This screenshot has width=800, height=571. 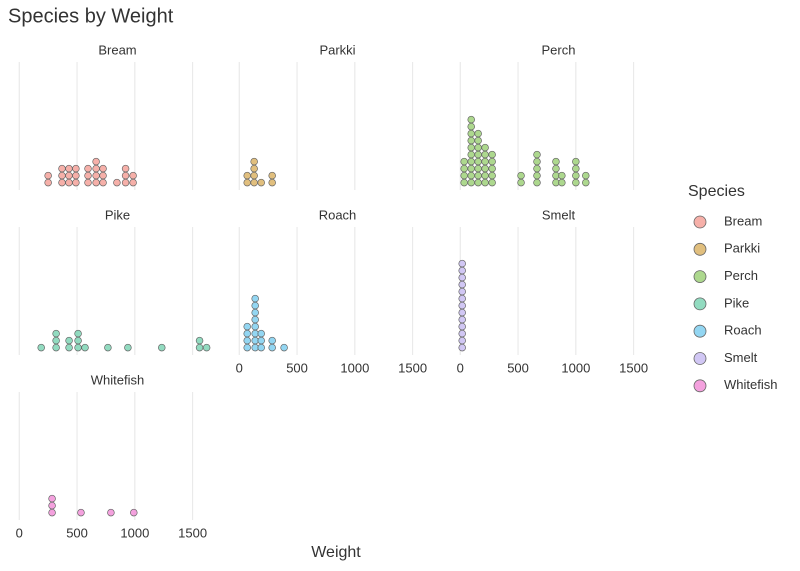 I want to click on legend-label: Roach, so click(x=743, y=330).